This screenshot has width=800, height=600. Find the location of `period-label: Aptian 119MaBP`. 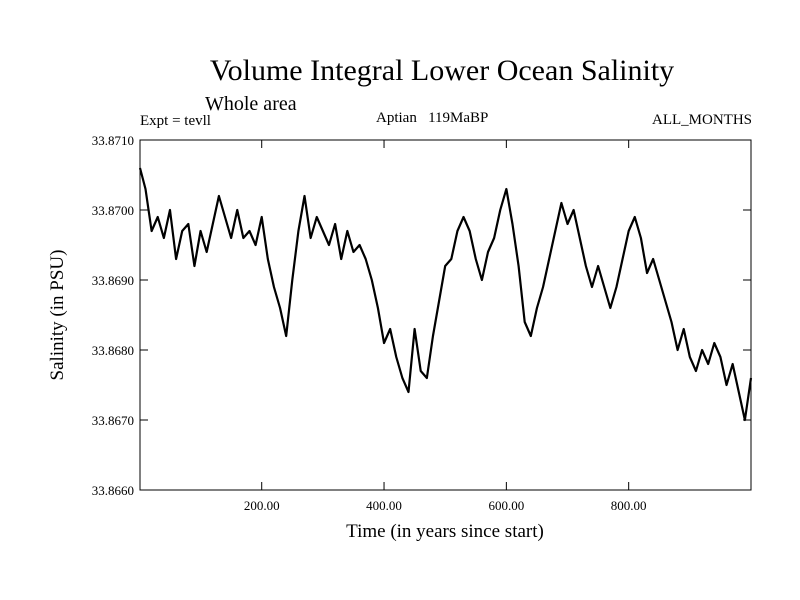

period-label: Aptian 119MaBP is located at coordinates (432, 118).